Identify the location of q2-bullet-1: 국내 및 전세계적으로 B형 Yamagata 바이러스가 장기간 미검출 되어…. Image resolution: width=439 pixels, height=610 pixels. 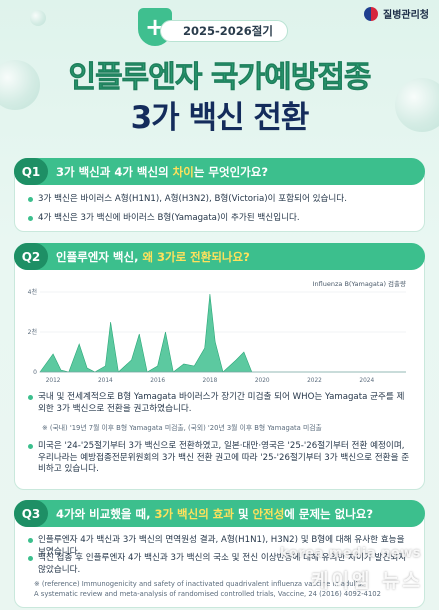
(220, 403).